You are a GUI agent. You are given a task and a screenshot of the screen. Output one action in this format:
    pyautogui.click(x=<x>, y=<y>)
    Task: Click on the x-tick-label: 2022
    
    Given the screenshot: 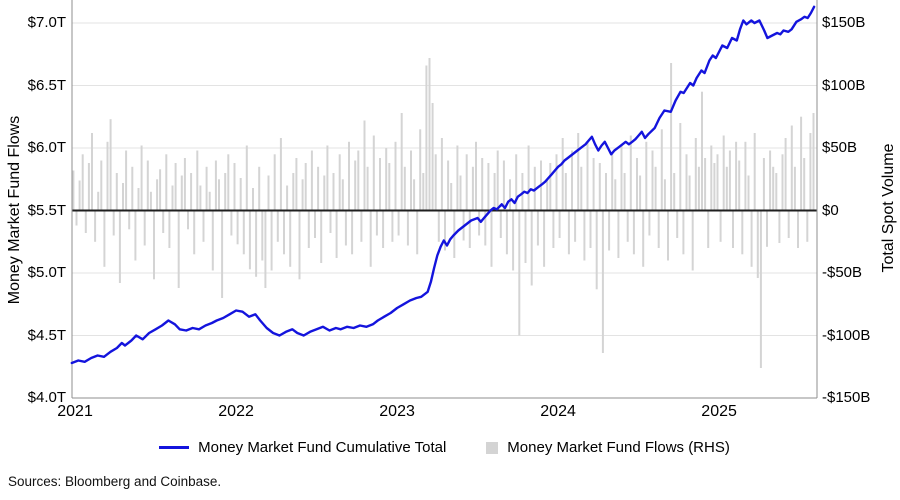 What is the action you would take?
    pyautogui.click(x=236, y=411)
    